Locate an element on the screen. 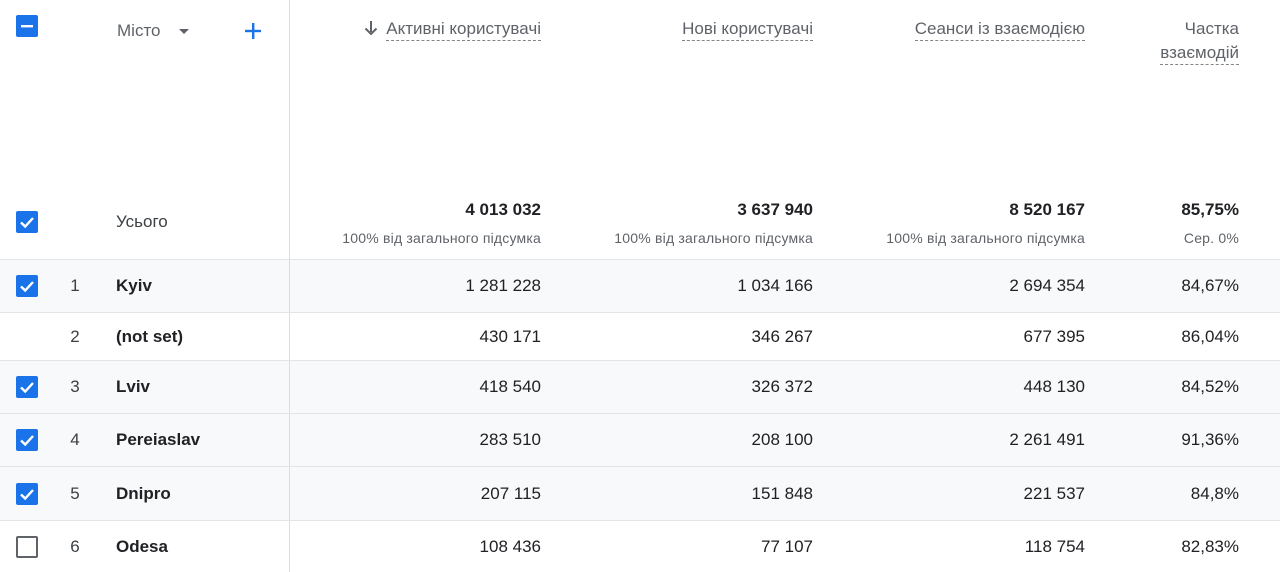  cell-active-users: 283 510 is located at coordinates (510, 439).